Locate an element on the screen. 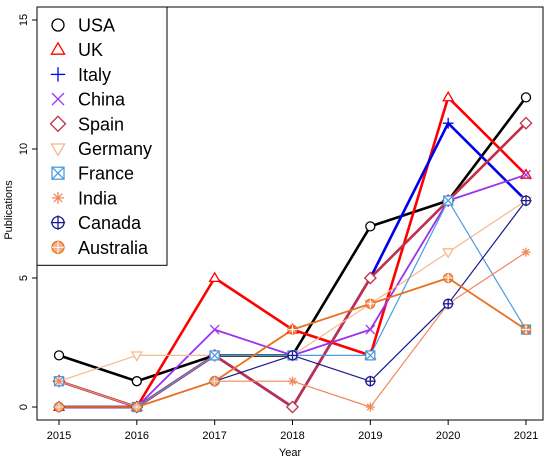 The height and width of the screenshot is (462, 550). y-axis: 0 5 10 15 is located at coordinates (27, 212).